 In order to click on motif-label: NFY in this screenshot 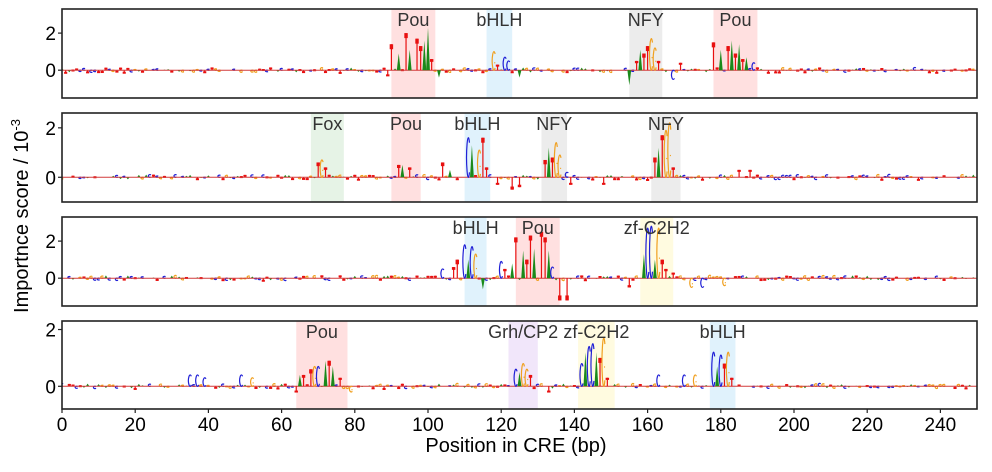, I will do `click(646, 20)`.